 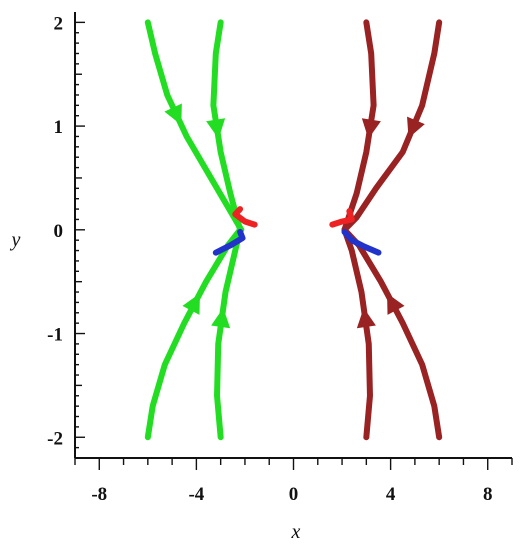 What do you see at coordinates (59, 127) in the screenshot?
I see `y-tick-label: 1` at bounding box center [59, 127].